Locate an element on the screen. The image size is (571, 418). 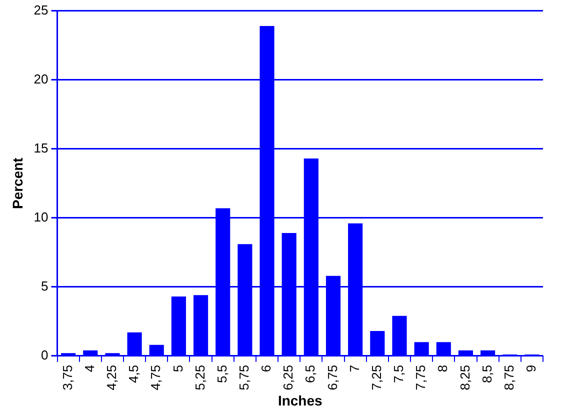
y-tick-label: 25 is located at coordinates (41, 10).